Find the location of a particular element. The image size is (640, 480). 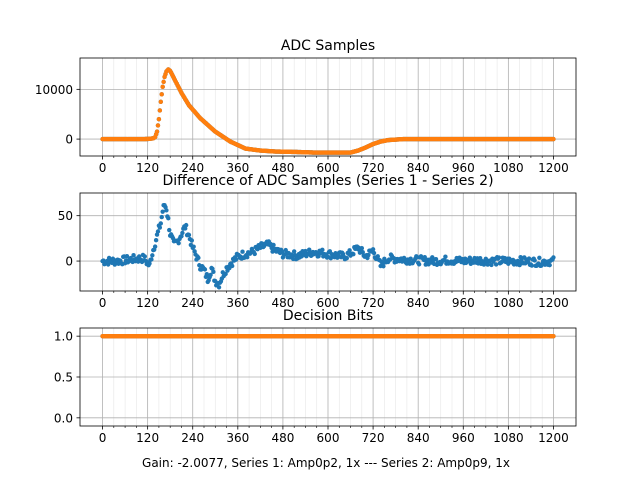

chart-title: Decision Bits is located at coordinates (328, 316).